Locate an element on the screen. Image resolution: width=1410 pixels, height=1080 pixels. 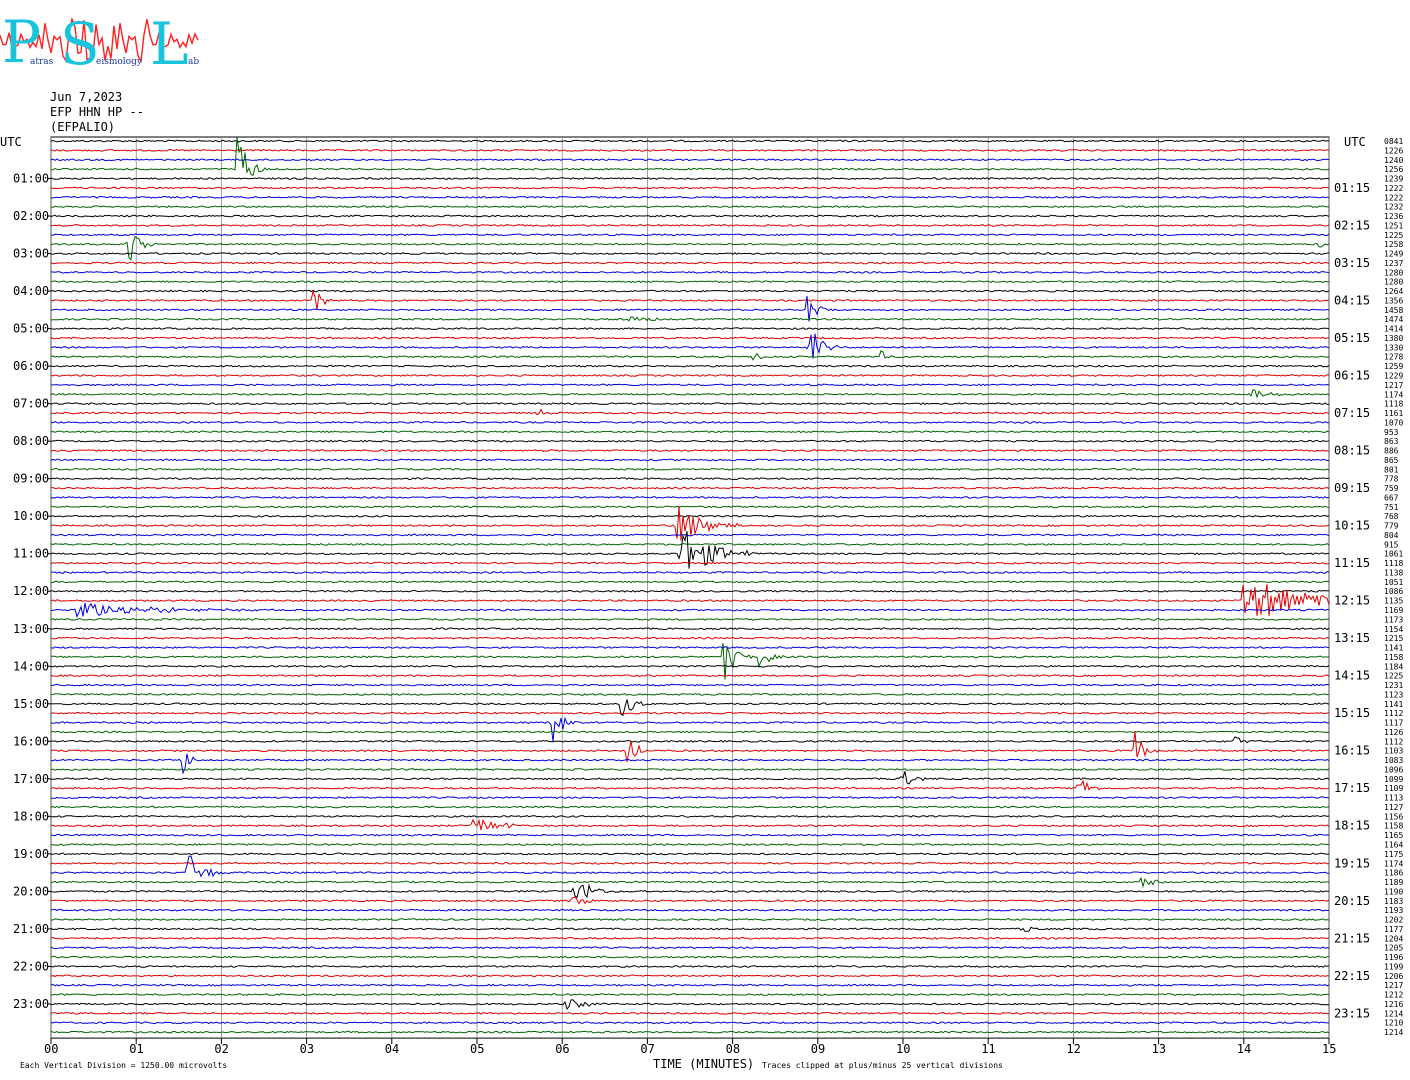
hour-label-right: 22:15 is located at coordinates (1352, 976).